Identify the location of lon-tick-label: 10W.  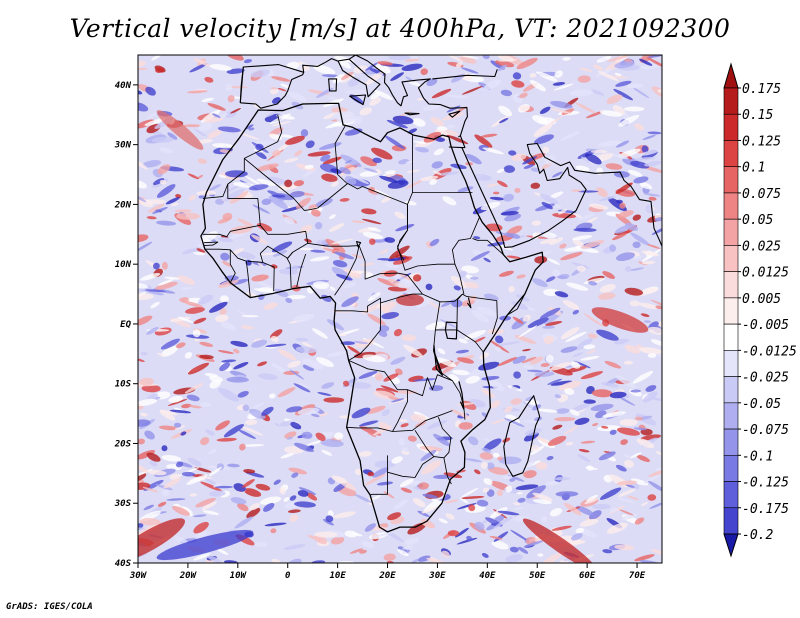
(239, 576).